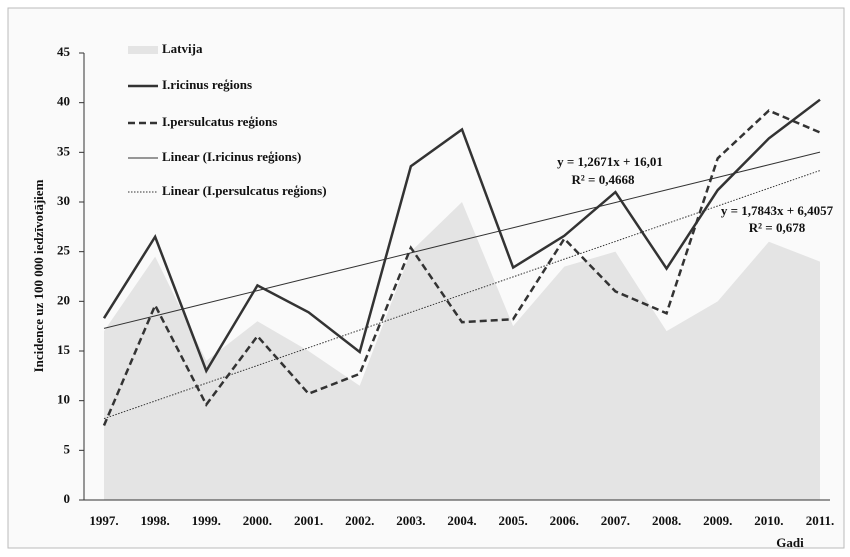  What do you see at coordinates (38, 275) in the screenshot?
I see `y-axis-label: Incidence uz 100 000 iedzīvotājiem` at bounding box center [38, 275].